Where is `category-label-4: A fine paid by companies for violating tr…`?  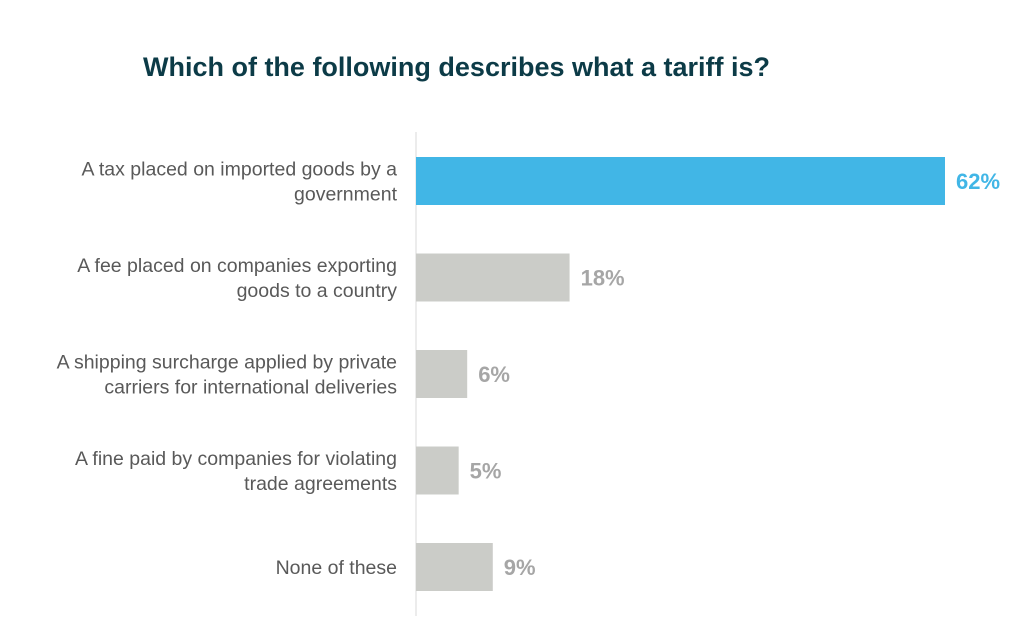
category-label-4: A fine paid by companies for violating tr… is located at coordinates (236, 471).